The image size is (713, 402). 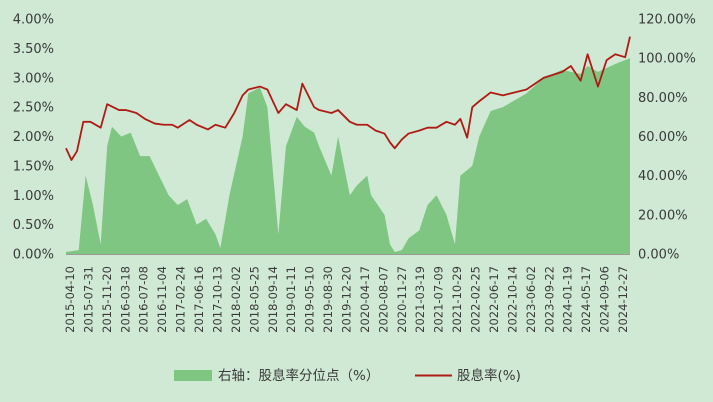 I want to click on x-tick-label: 2024-12-27, so click(x=623, y=299).